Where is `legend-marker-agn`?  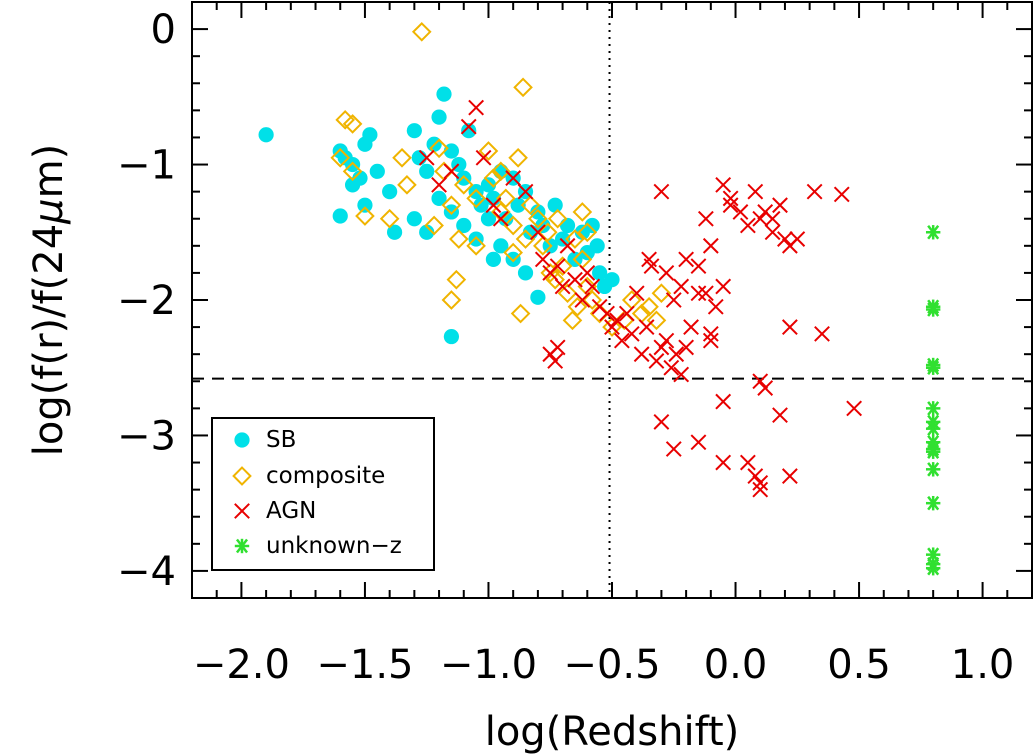
legend-marker-agn is located at coordinates (242, 511).